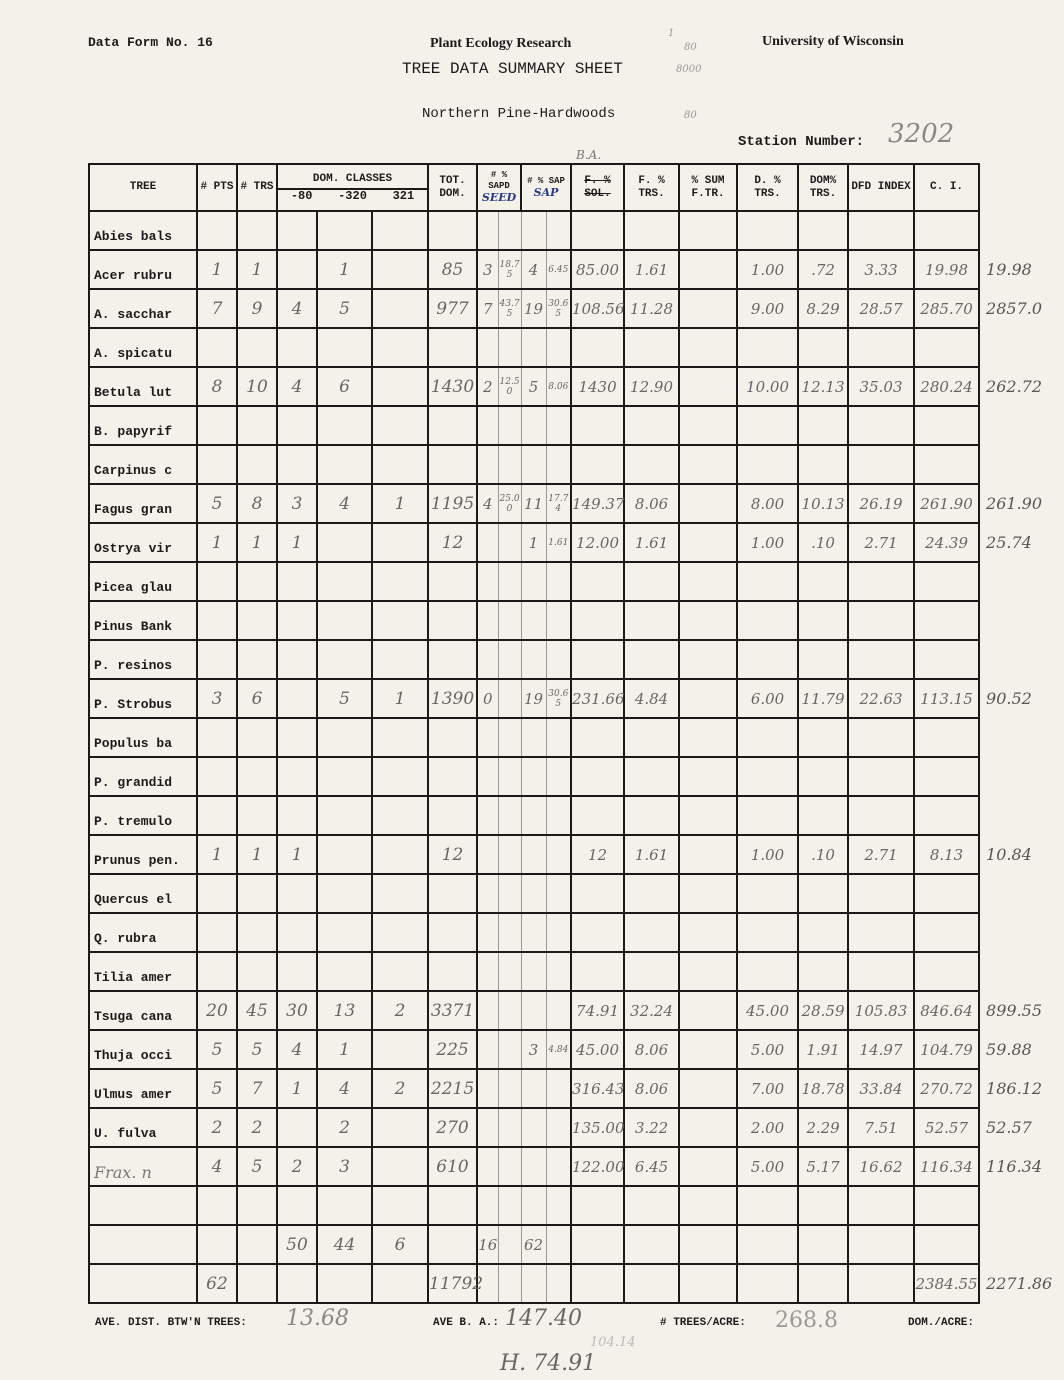 Image resolution: width=1064 pixels, height=1380 pixels. I want to click on table-row: Tilia amer, so click(576, 971).